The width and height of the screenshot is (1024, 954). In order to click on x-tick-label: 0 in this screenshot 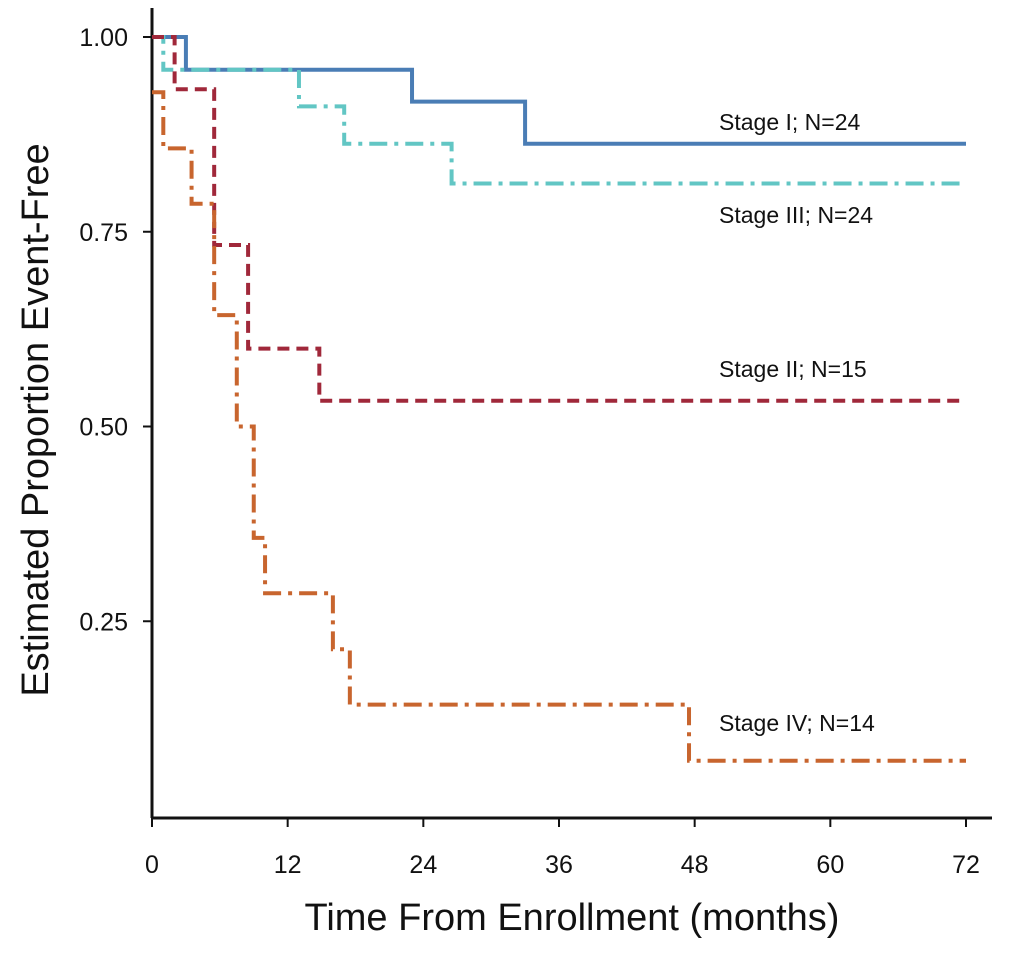, I will do `click(152, 865)`.